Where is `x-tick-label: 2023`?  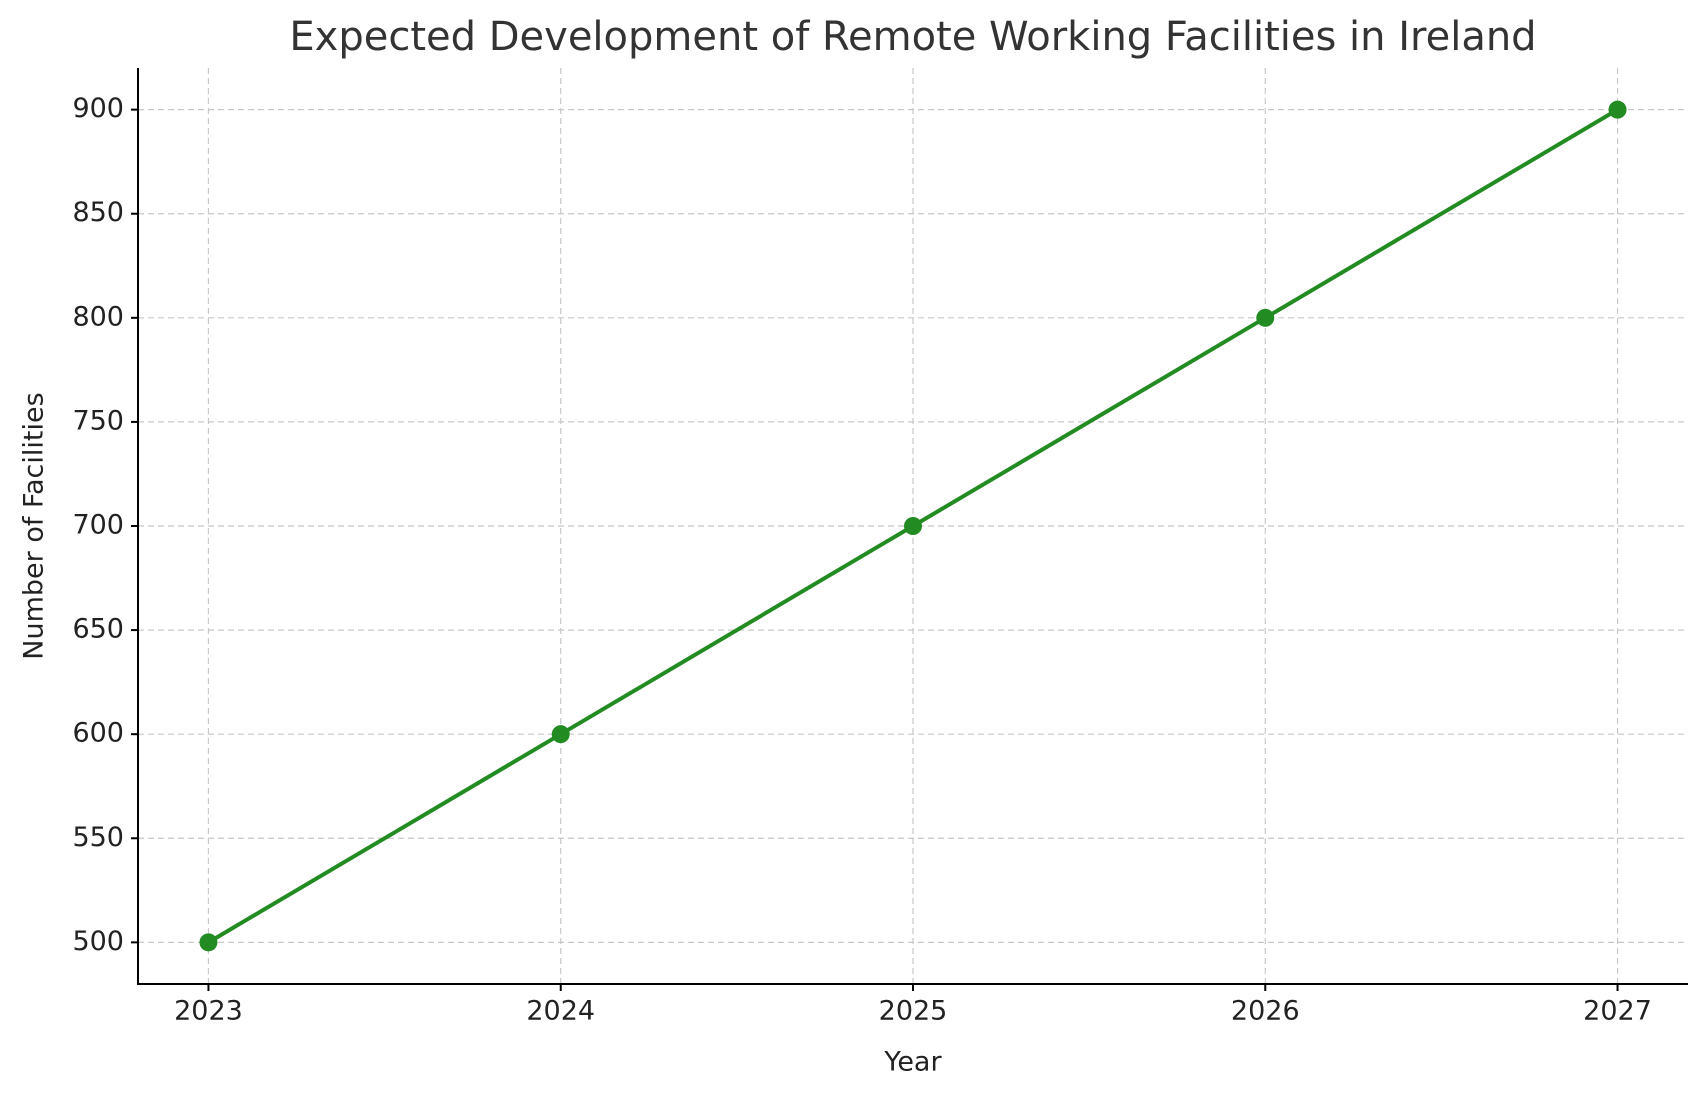 x-tick-label: 2023 is located at coordinates (208, 1011).